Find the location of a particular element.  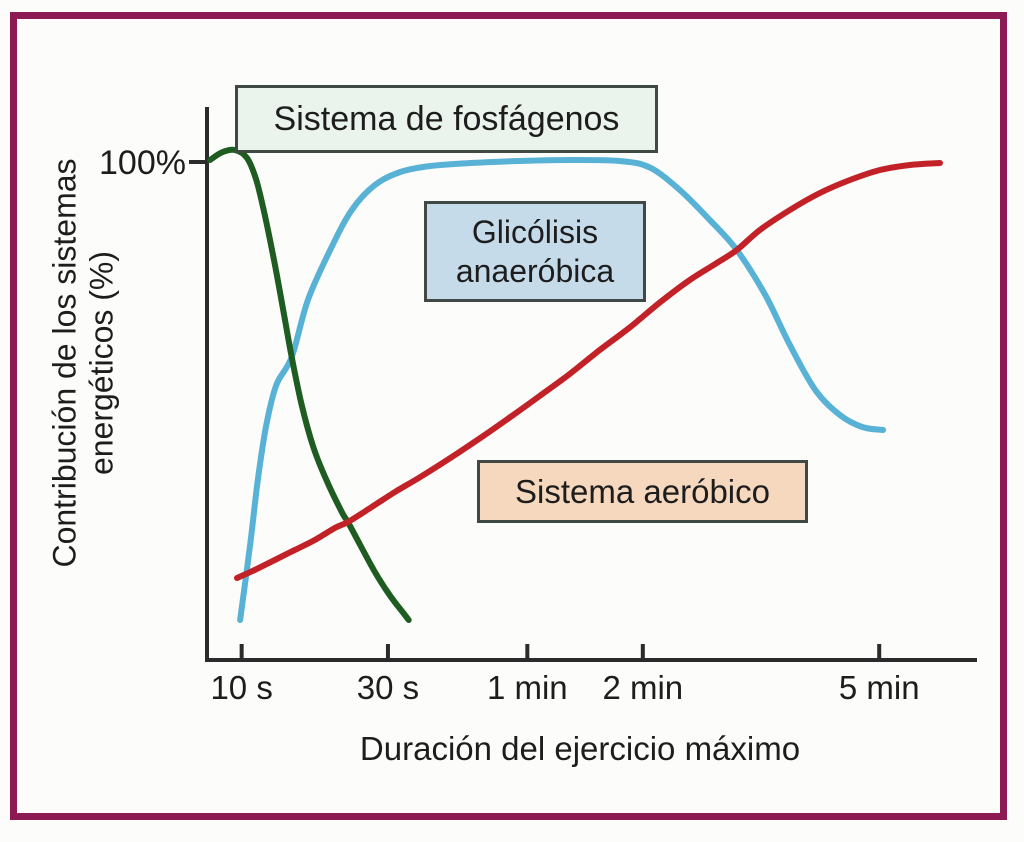

label-aerobico-text: Sistema aeróbico is located at coordinates (642, 491).